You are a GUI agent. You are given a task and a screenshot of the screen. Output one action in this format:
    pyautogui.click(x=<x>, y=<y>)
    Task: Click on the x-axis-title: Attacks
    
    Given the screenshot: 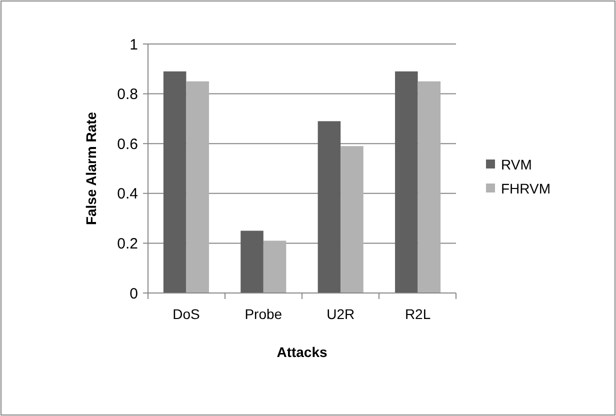 What is the action you would take?
    pyautogui.click(x=302, y=352)
    